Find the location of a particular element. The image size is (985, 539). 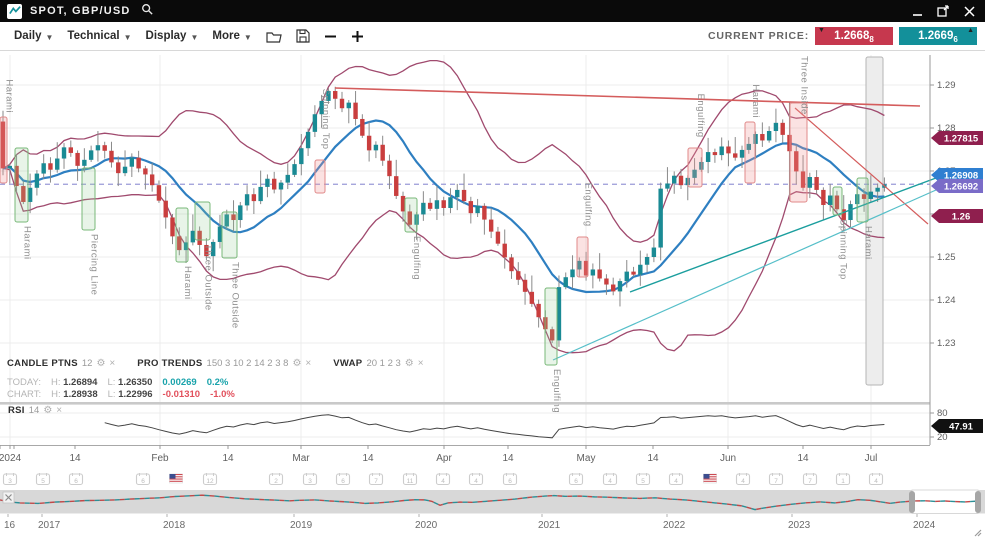

pattern-annotation: Three Inside is located at coordinates (799, 129).